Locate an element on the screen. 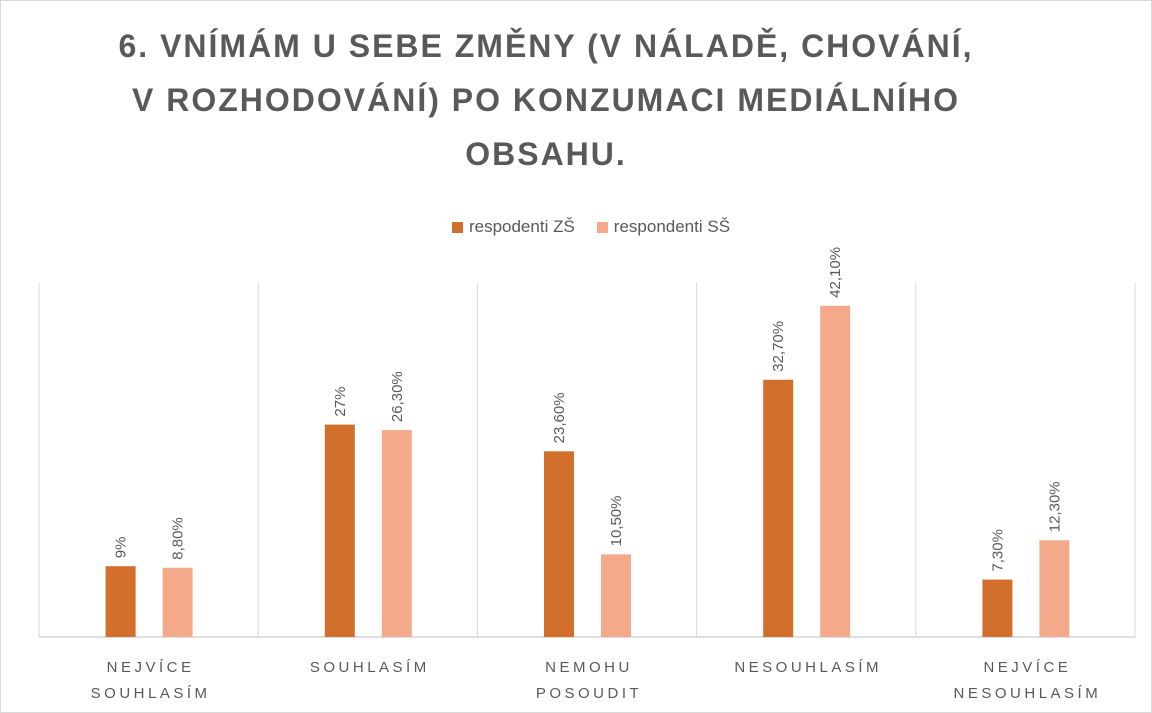 The height and width of the screenshot is (713, 1152). data-label: 27% is located at coordinates (340, 402).